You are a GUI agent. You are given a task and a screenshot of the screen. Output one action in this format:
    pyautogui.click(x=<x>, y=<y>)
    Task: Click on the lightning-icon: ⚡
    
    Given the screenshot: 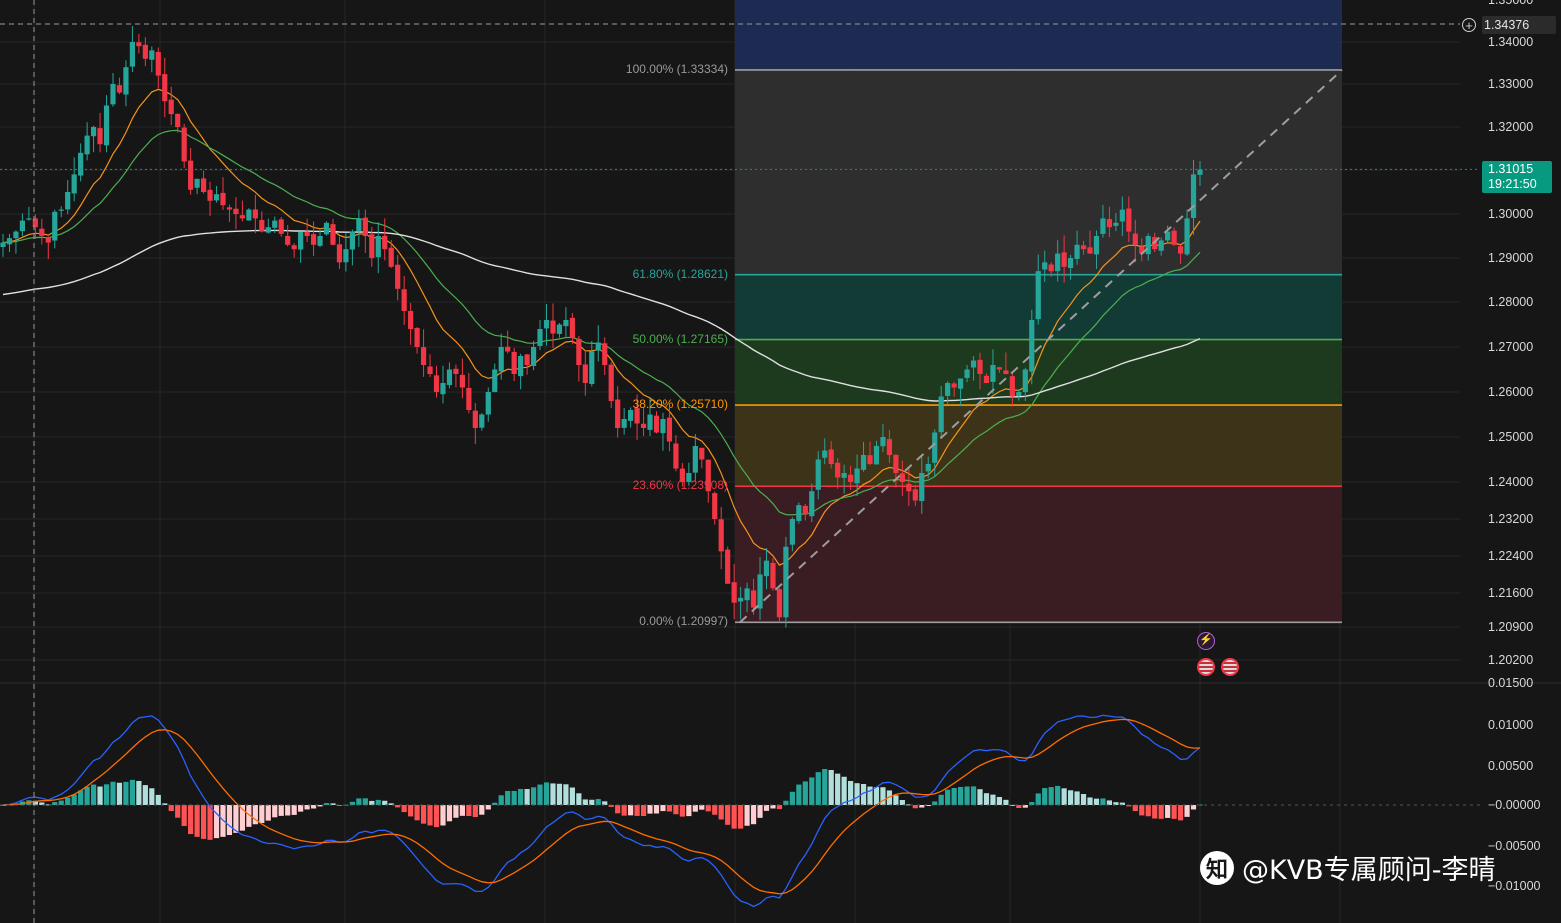 What is the action you would take?
    pyautogui.click(x=1206, y=641)
    